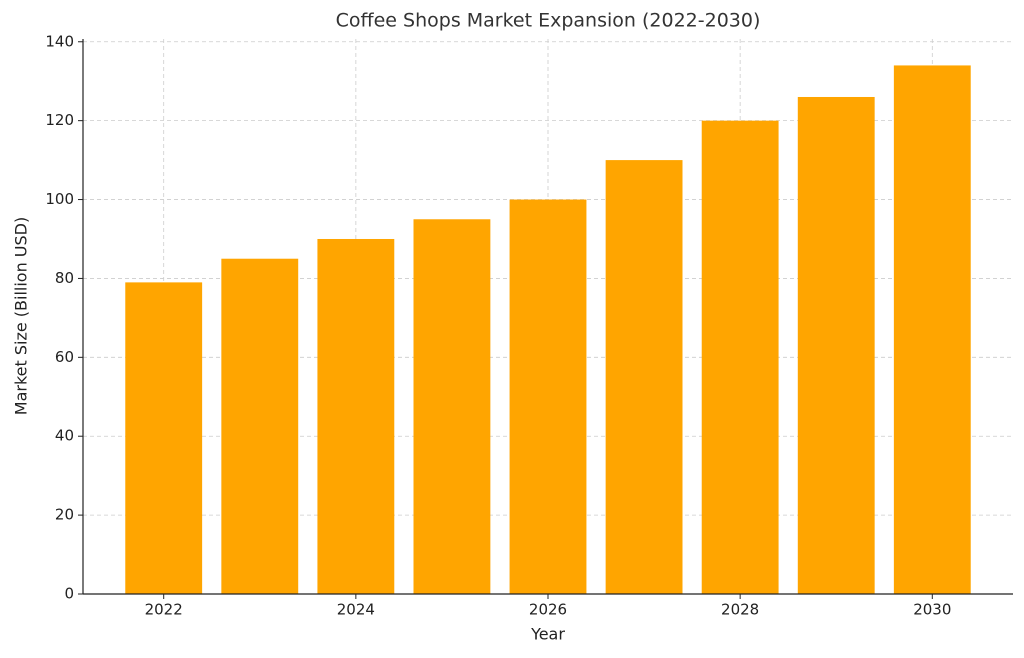  What do you see at coordinates (21, 316) in the screenshot?
I see `y-axis-label: Market Size (Billion USD)` at bounding box center [21, 316].